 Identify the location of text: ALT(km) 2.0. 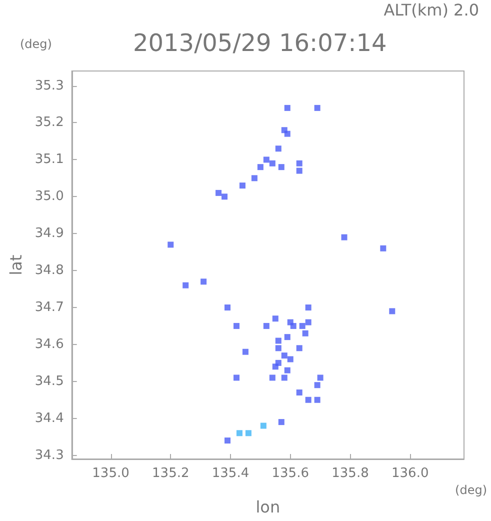
(431, 10).